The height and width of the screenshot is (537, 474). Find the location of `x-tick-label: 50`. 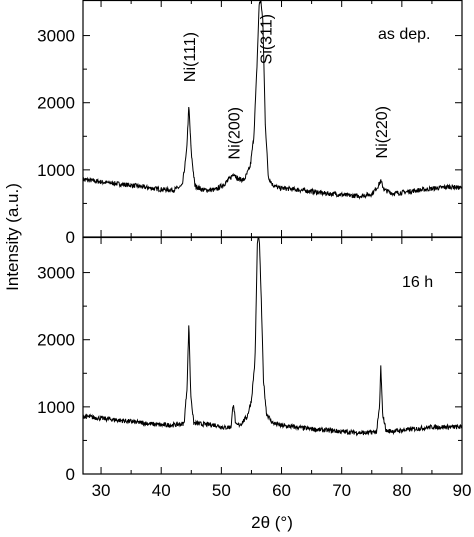

x-tick-label: 50 is located at coordinates (221, 490).